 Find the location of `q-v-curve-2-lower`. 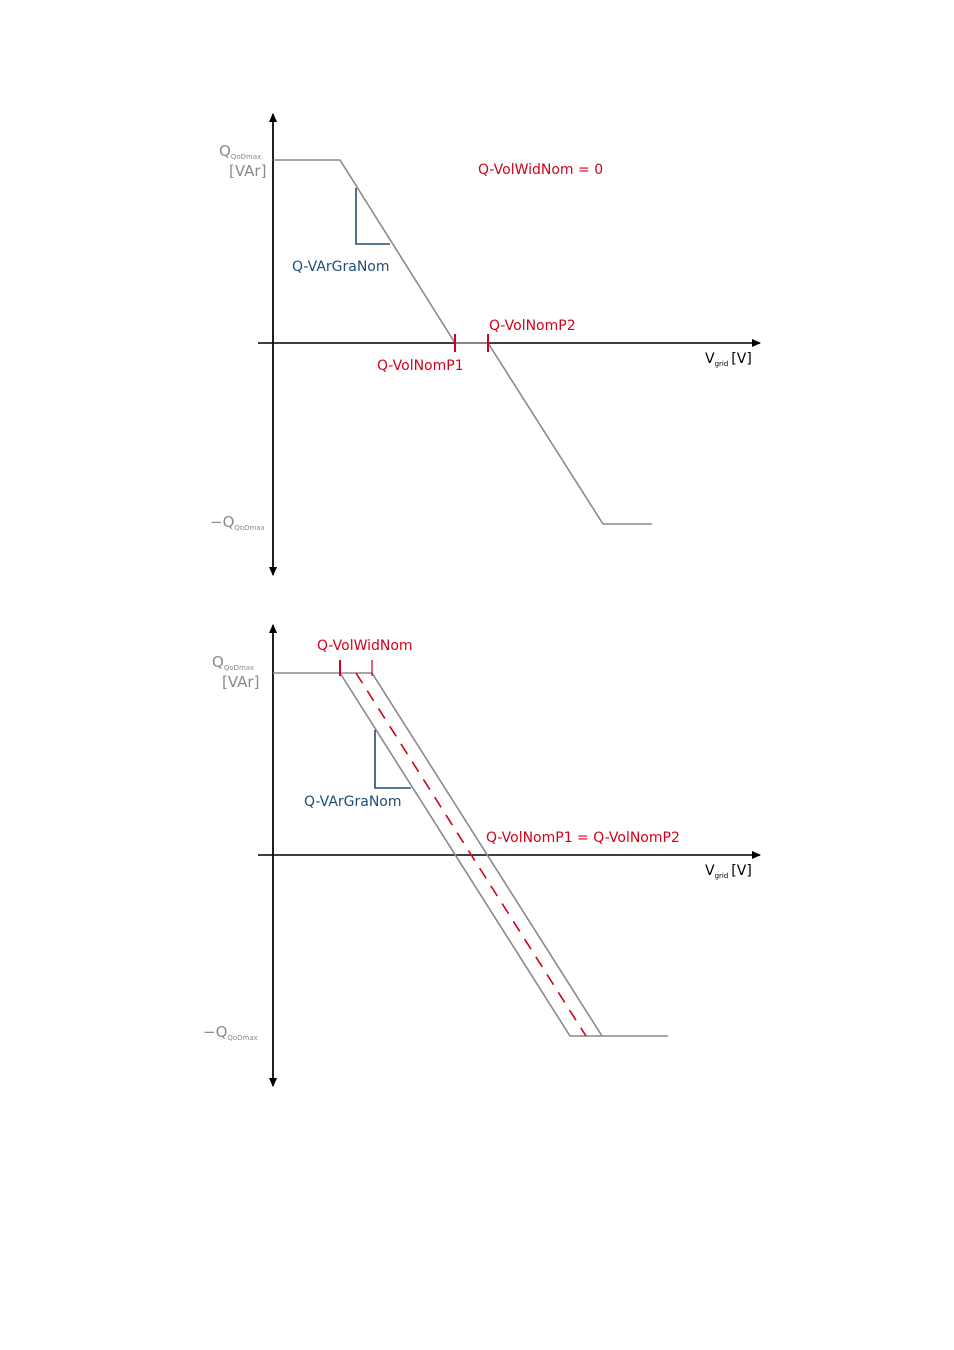

q-v-curve-2-lower is located at coordinates (470, 854).